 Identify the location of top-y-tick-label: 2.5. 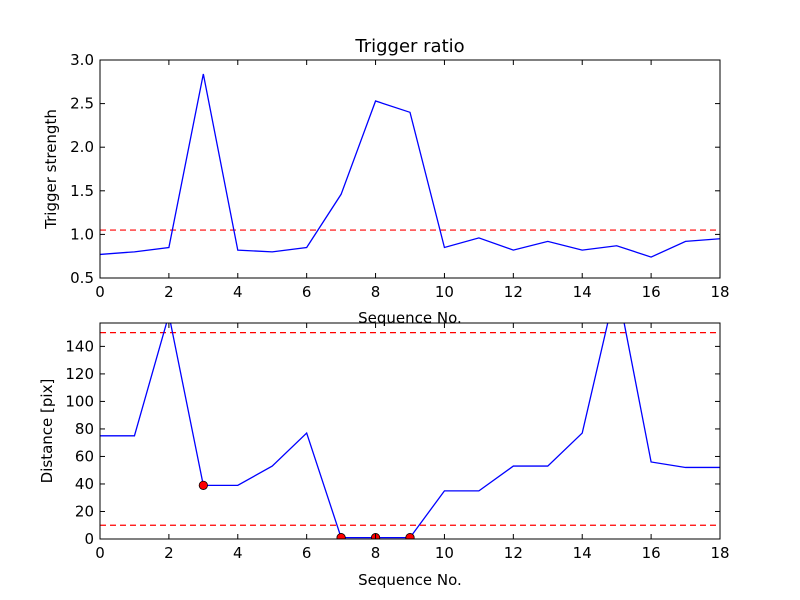
(82, 104).